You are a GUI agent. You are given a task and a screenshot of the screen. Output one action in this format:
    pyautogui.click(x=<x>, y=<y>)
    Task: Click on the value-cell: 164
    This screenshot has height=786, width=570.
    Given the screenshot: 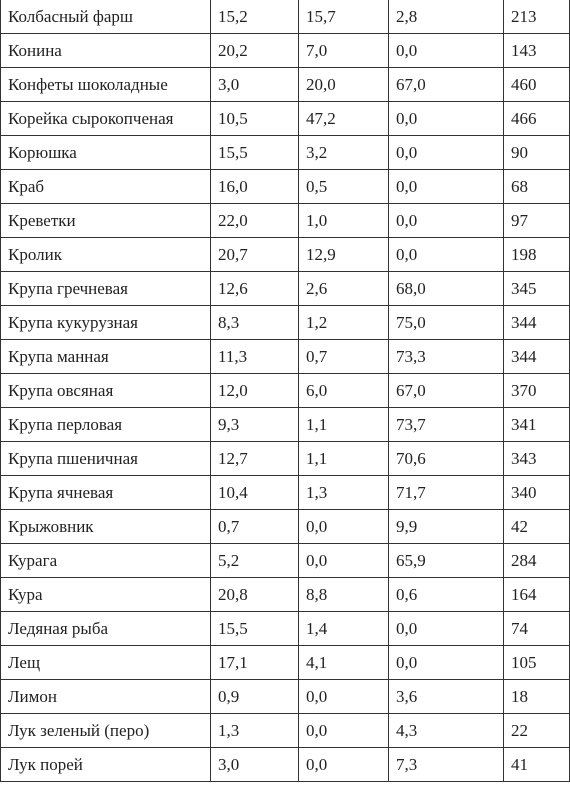 What is the action you would take?
    pyautogui.click(x=536, y=594)
    